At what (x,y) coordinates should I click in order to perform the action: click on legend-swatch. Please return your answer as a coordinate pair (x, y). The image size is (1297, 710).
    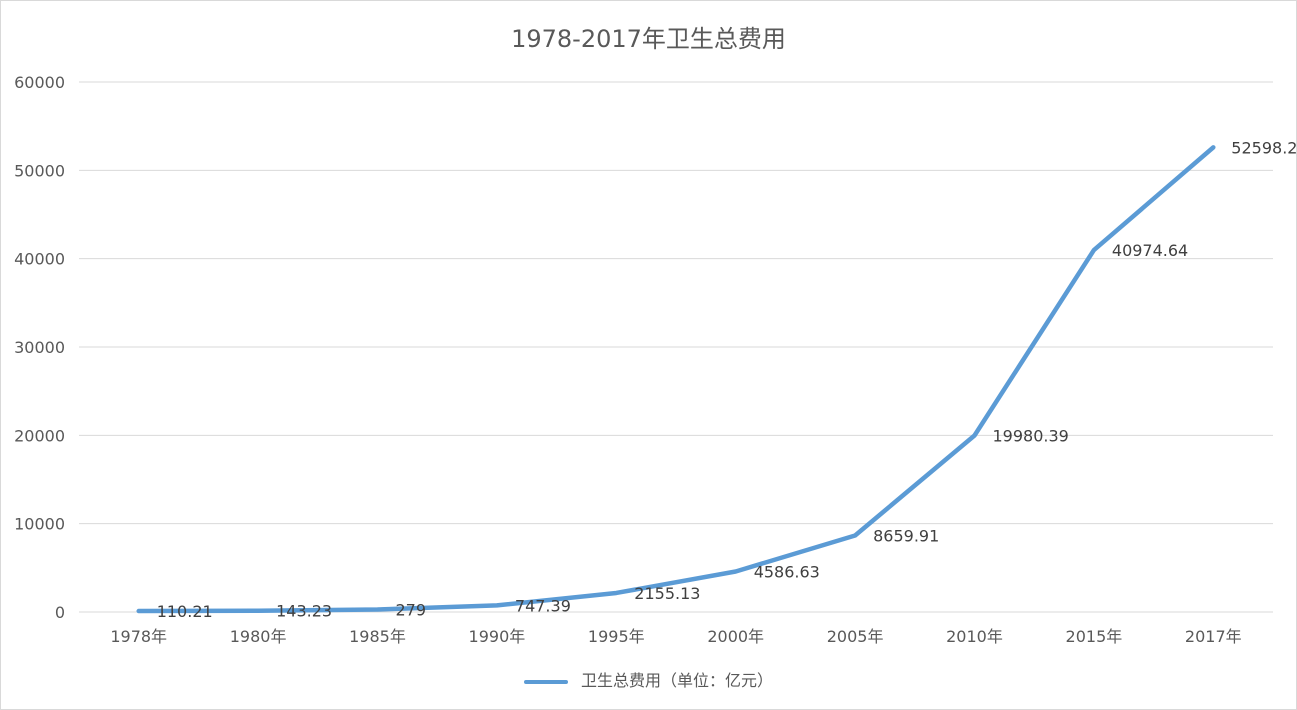
    Looking at the image, I should click on (545, 681).